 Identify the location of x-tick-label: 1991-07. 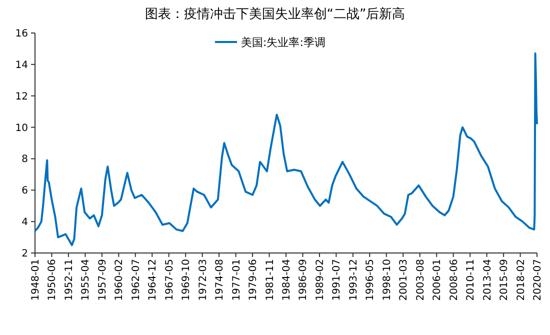
(337, 280).